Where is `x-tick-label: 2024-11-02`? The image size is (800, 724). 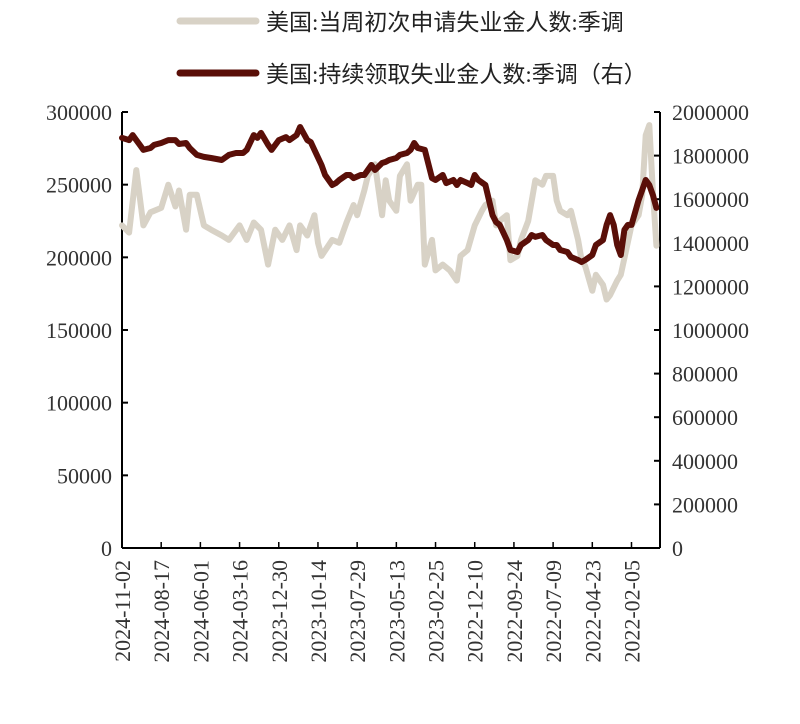
x-tick-label: 2024-11-02 is located at coordinates (122, 611).